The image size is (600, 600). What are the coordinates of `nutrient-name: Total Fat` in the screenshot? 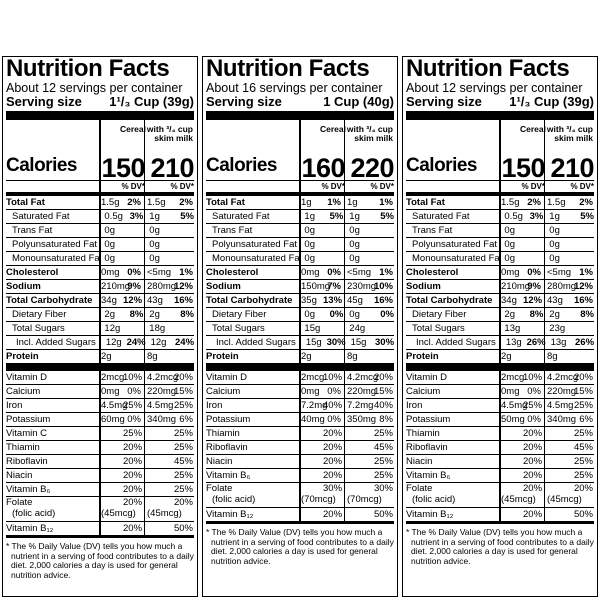 It's located at (25, 202).